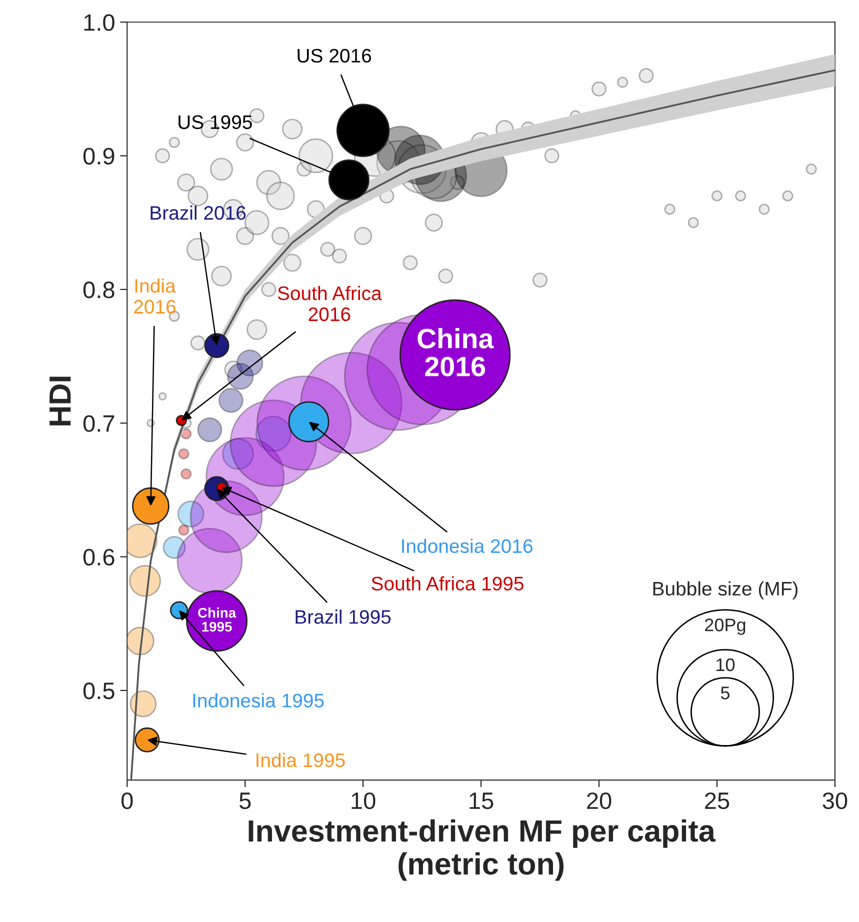  What do you see at coordinates (364, 801) in the screenshot?
I see `x-tick-label: 10` at bounding box center [364, 801].